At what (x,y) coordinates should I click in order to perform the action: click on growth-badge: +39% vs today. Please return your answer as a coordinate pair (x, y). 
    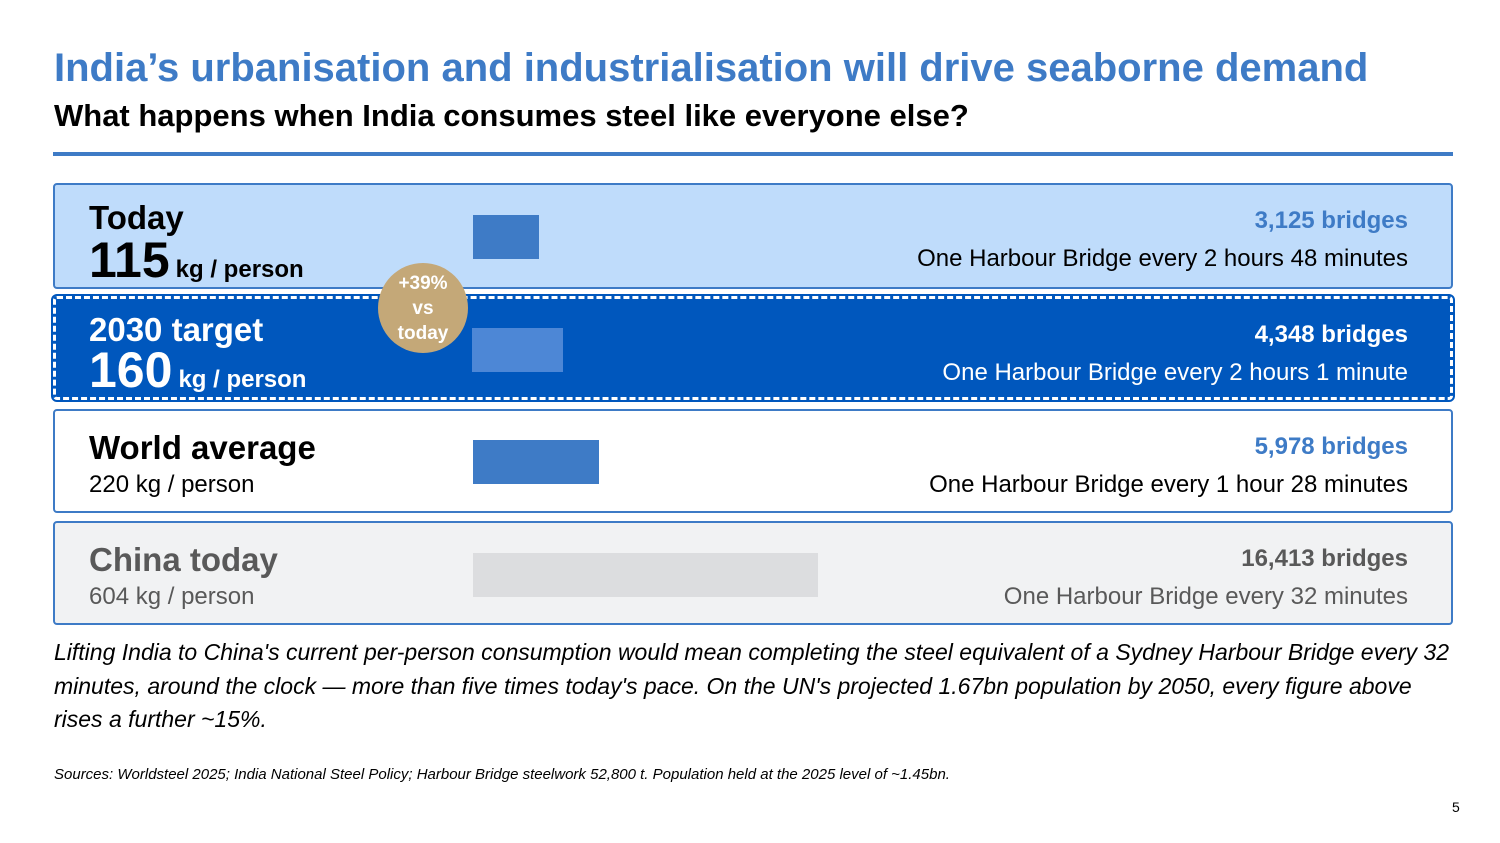
    Looking at the image, I should click on (423, 308).